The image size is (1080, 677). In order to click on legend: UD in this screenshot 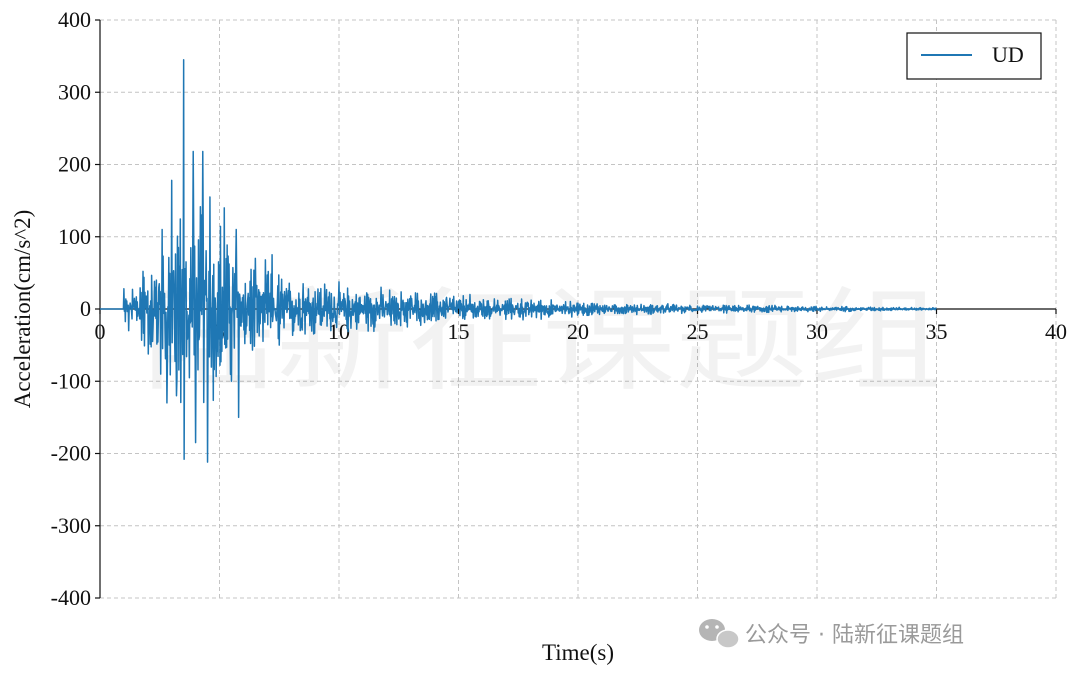, I will do `click(974, 56)`.